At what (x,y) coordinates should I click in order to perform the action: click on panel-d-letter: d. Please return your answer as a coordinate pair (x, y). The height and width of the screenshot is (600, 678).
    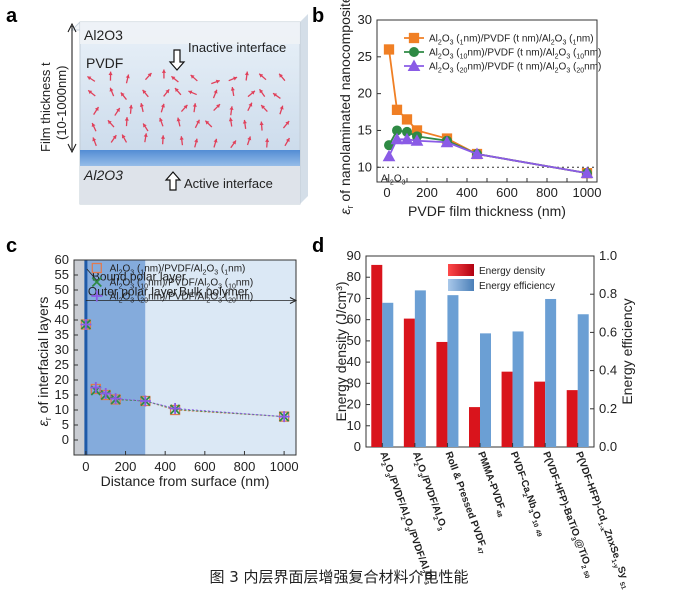
    Looking at the image, I should click on (318, 246).